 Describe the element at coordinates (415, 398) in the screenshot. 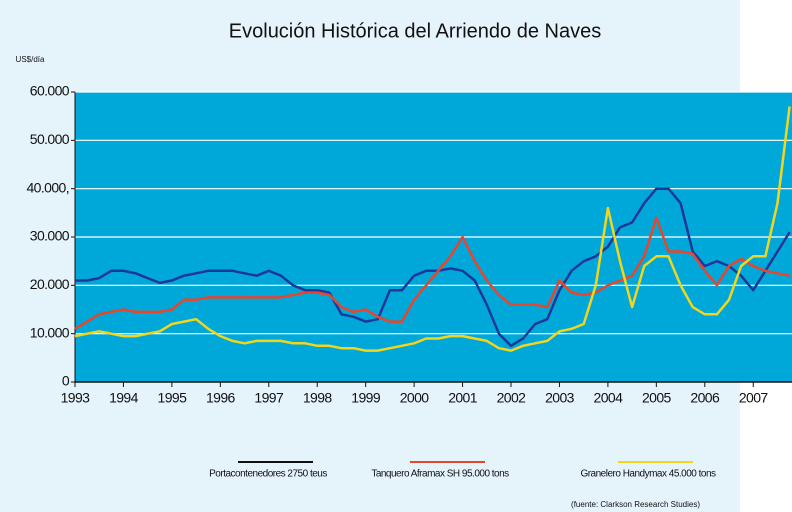

I see `x-tick-label: 2000` at that location.